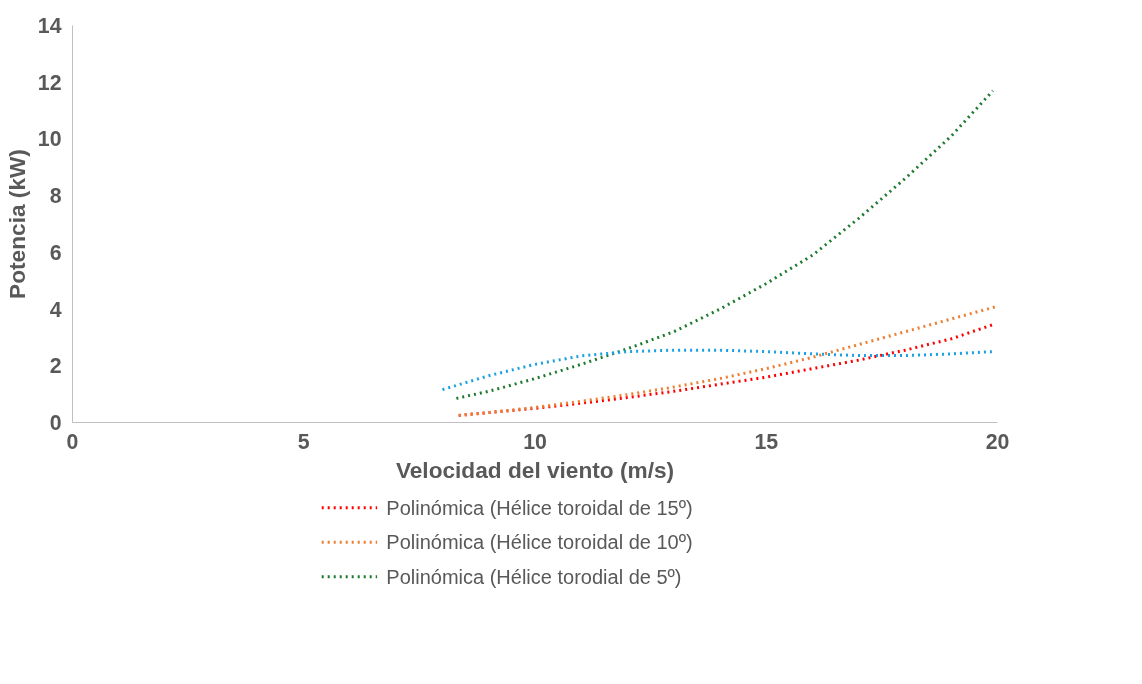 This screenshot has height=684, width=1142. Describe the element at coordinates (55, 309) in the screenshot. I see `y-tick-label: 4` at that location.